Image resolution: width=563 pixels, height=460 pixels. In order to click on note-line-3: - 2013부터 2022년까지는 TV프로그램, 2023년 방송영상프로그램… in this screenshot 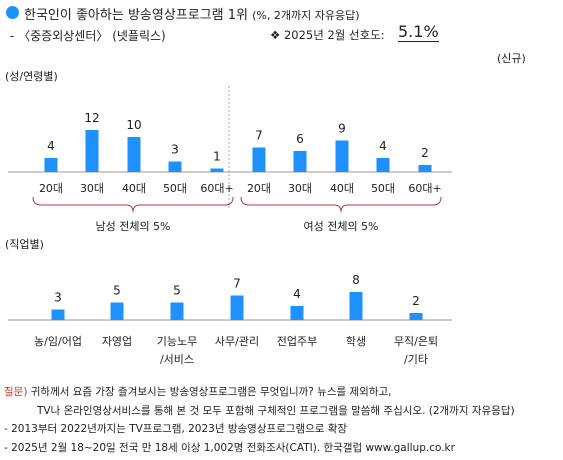, I will do `click(176, 429)`.